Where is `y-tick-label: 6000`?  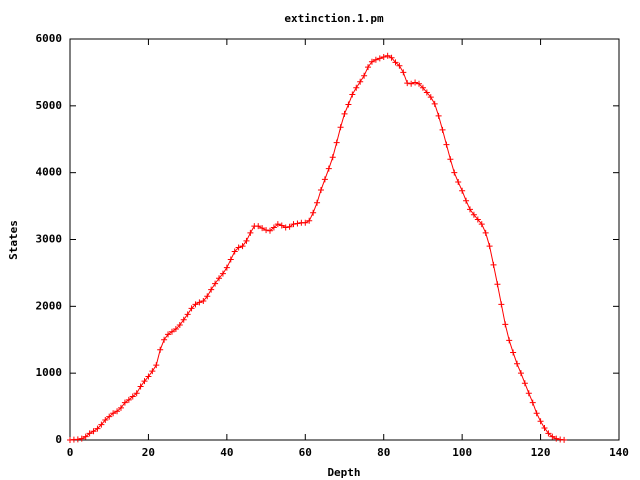
y-tick-label: 6000 is located at coordinates (49, 38).